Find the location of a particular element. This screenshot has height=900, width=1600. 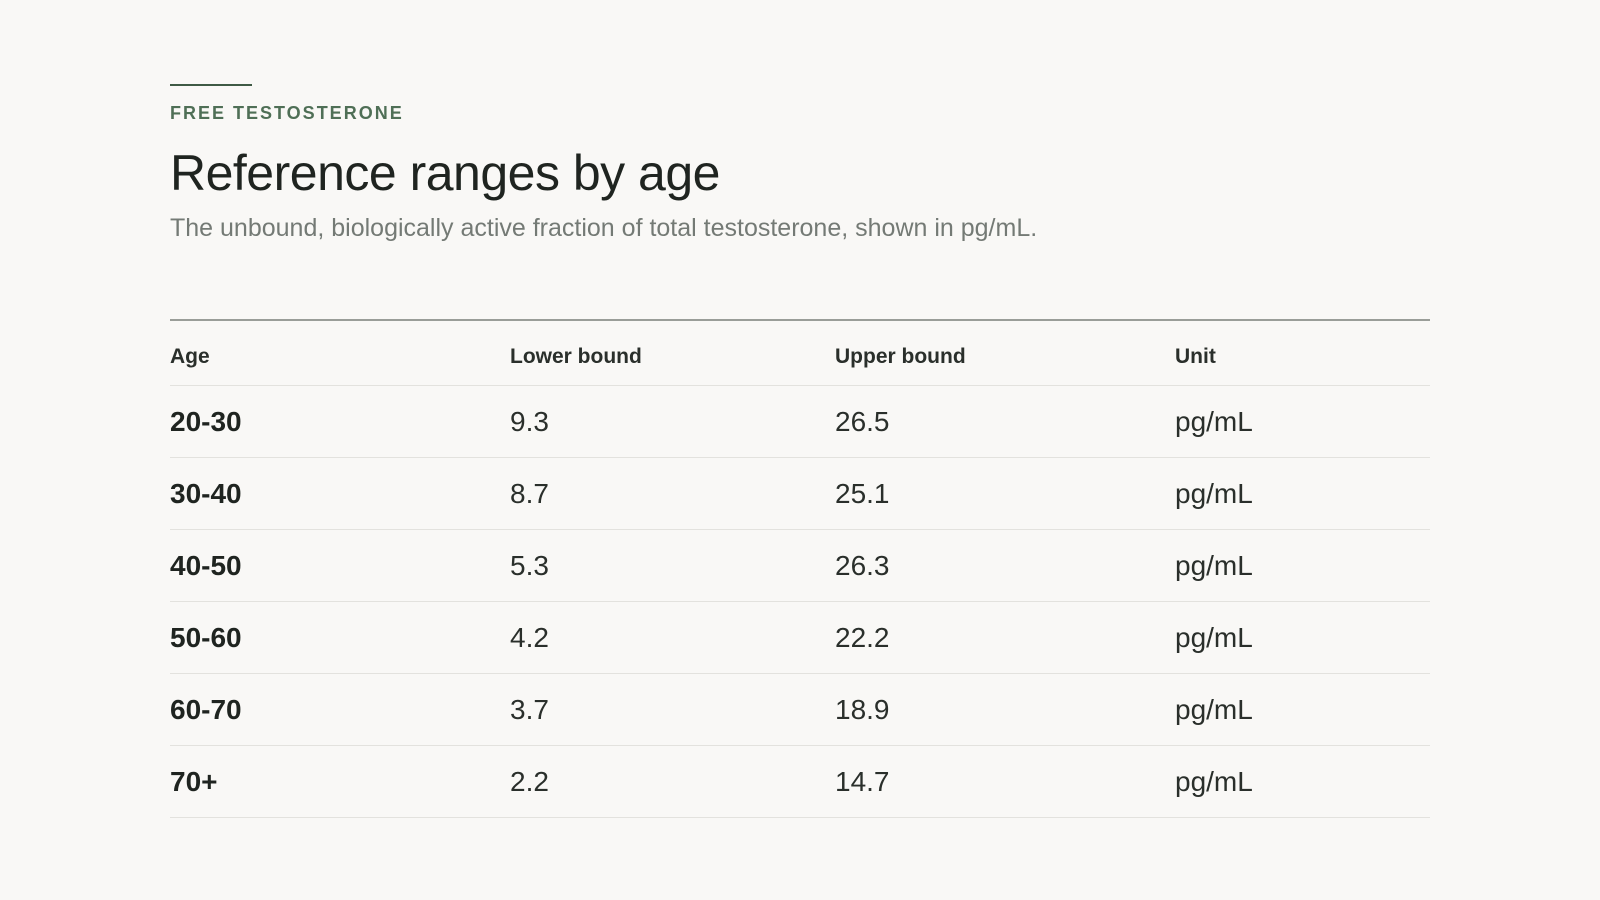

age-cell: 40-50 is located at coordinates (206, 565).